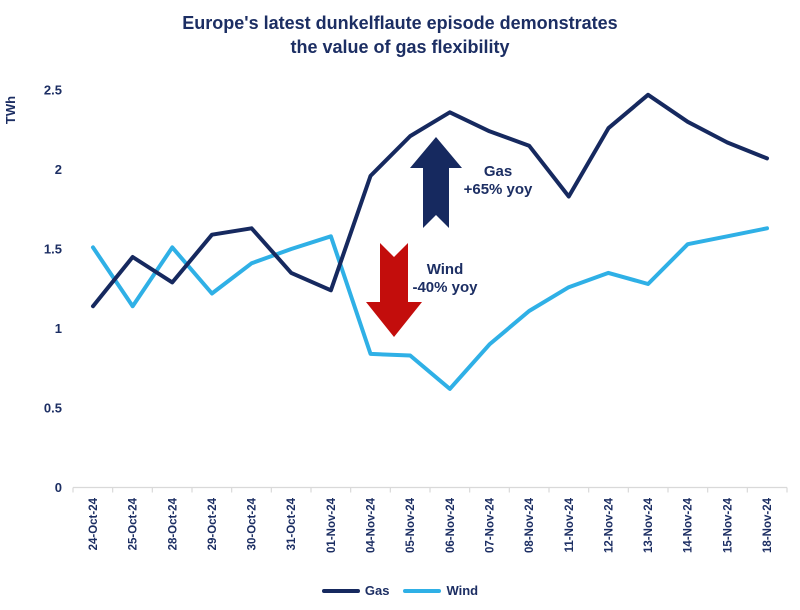 This screenshot has width=800, height=610. What do you see at coordinates (53, 90) in the screenshot?
I see `y-tick-label: 2.5` at bounding box center [53, 90].